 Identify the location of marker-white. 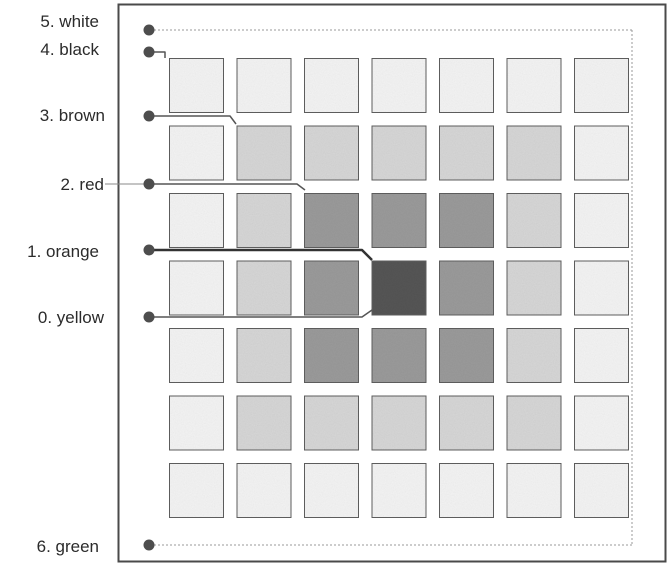
(149, 30).